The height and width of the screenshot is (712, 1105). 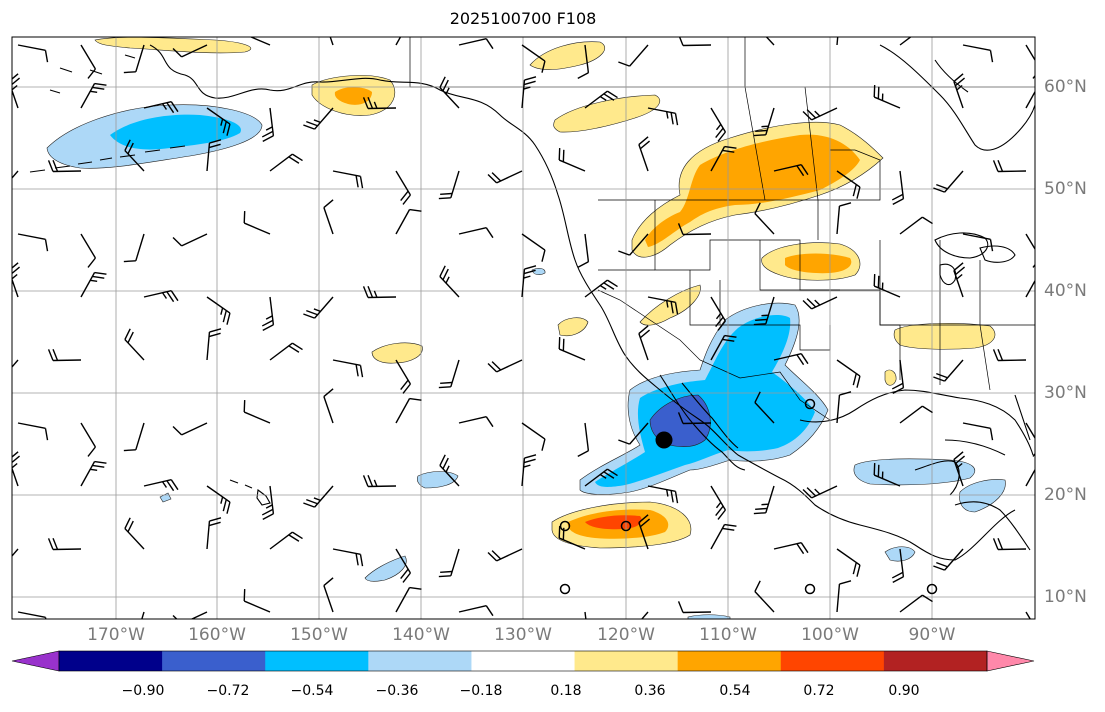 What do you see at coordinates (116, 635) in the screenshot?
I see `lon-label: 170°W` at bounding box center [116, 635].